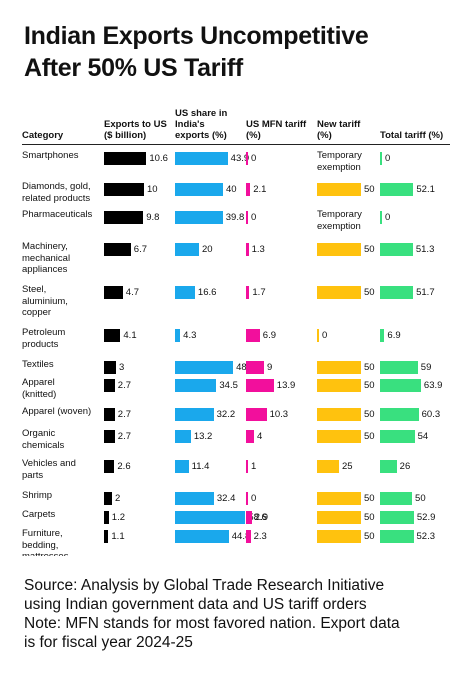 The height and width of the screenshot is (680, 476). I want to click on row-category: Diamonds, gold, related products, so click(62, 192).